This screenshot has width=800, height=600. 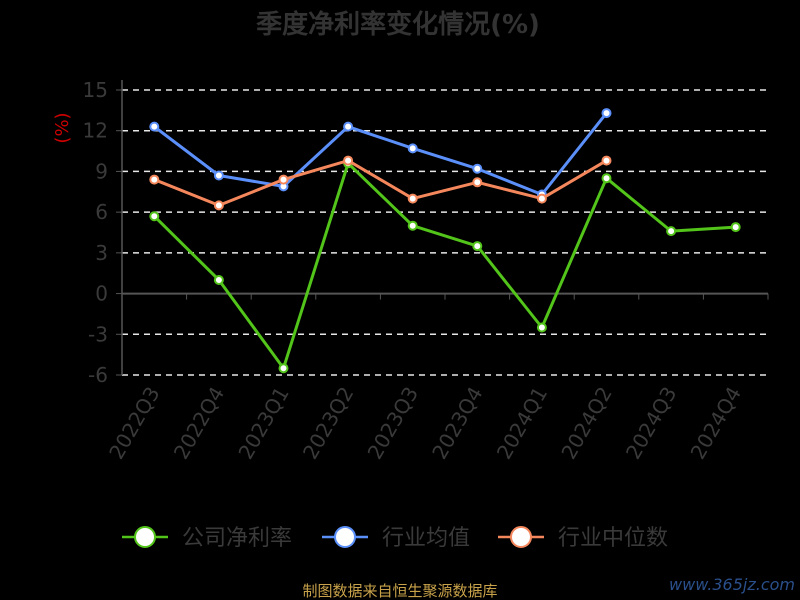 I want to click on y-axis-unit-label: (%), so click(x=62, y=127).